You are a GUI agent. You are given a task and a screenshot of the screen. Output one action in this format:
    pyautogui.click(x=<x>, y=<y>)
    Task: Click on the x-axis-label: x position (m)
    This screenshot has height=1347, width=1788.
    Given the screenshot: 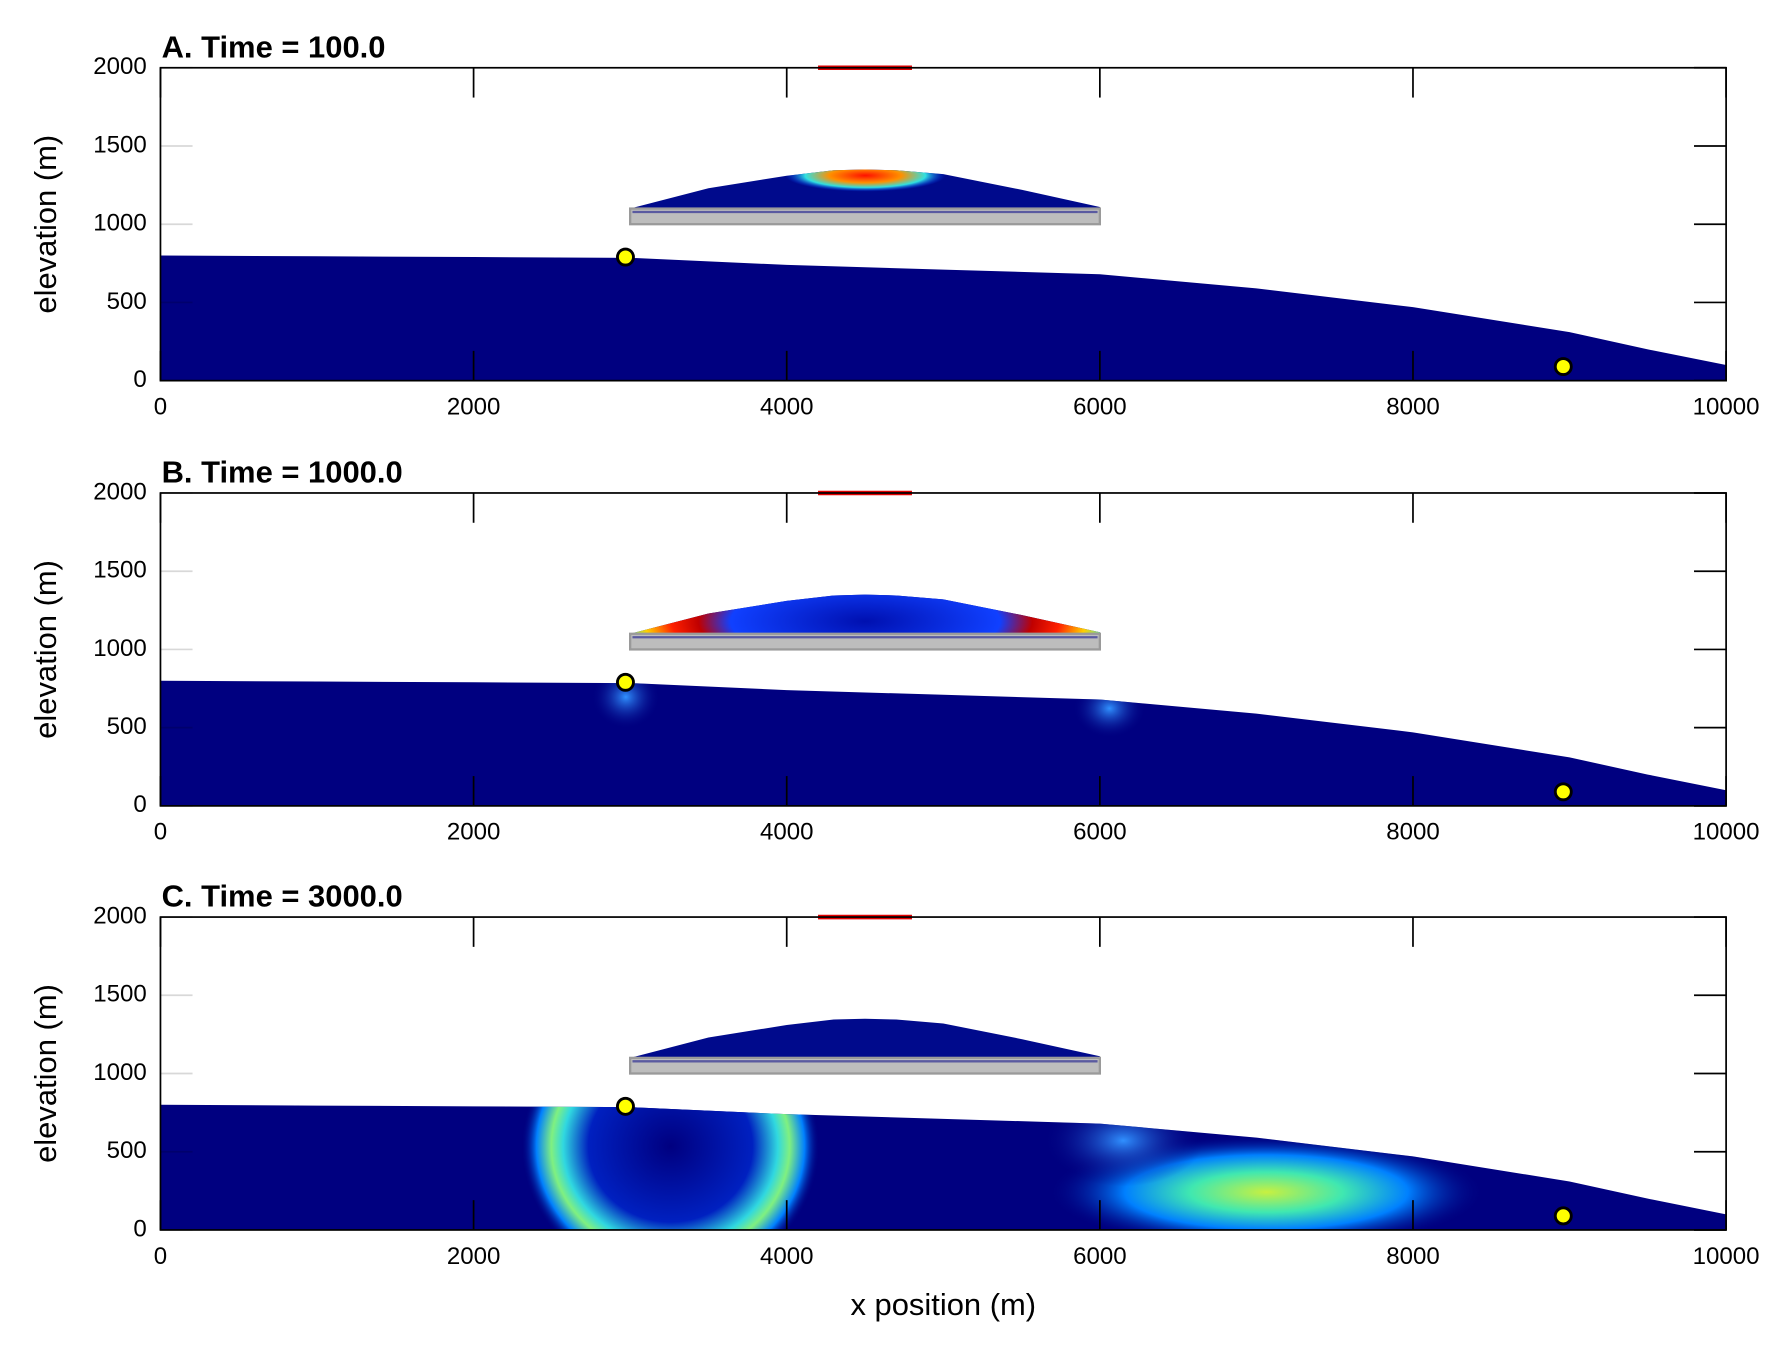 What is the action you would take?
    pyautogui.click(x=943, y=1304)
    